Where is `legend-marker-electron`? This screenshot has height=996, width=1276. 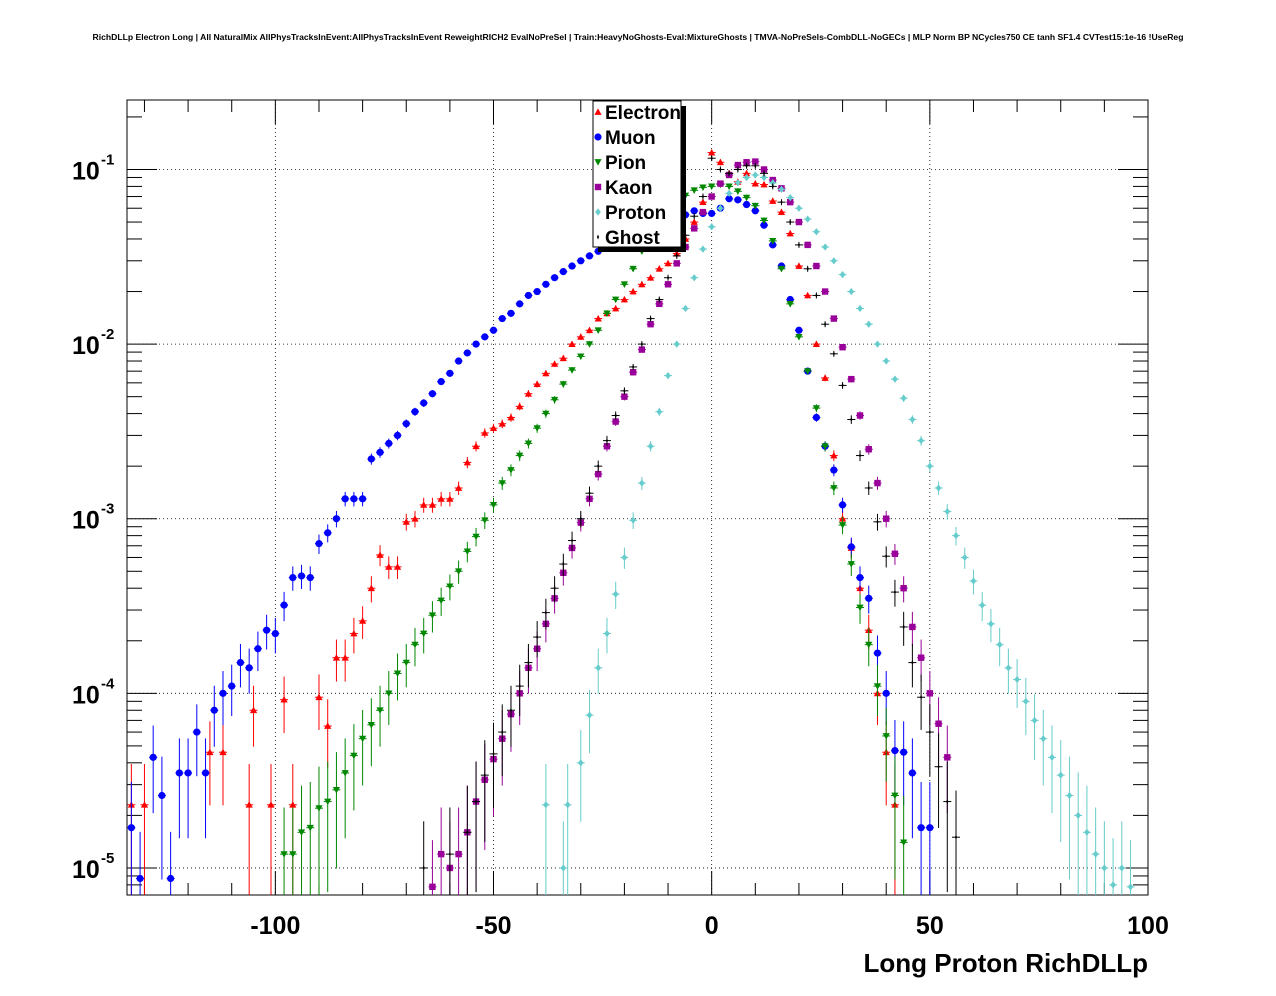
legend-marker-electron is located at coordinates (598, 111).